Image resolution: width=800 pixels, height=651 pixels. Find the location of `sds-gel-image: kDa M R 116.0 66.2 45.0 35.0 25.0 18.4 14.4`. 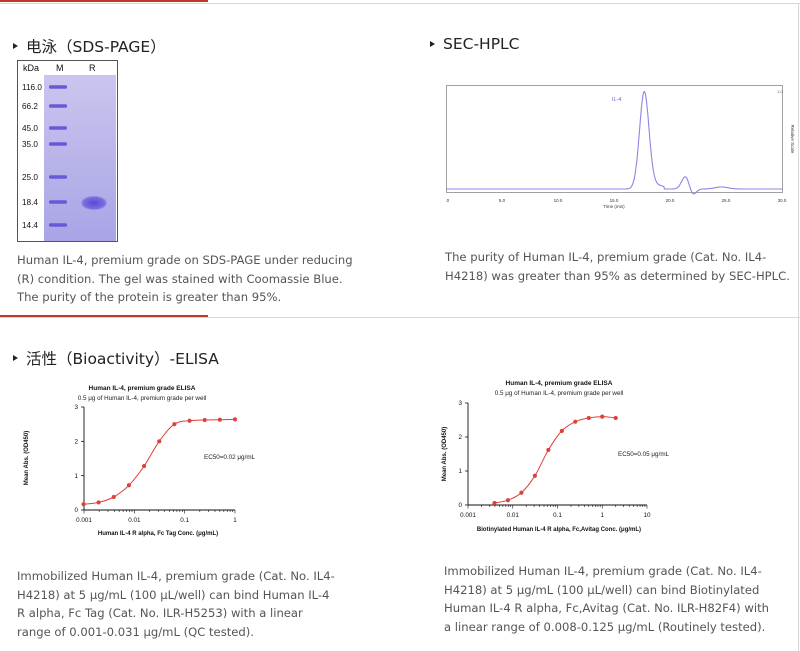

sds-gel-image: kDa M R 116.0 66.2 45.0 35.0 25.0 18.4 14.4 is located at coordinates (67, 151).